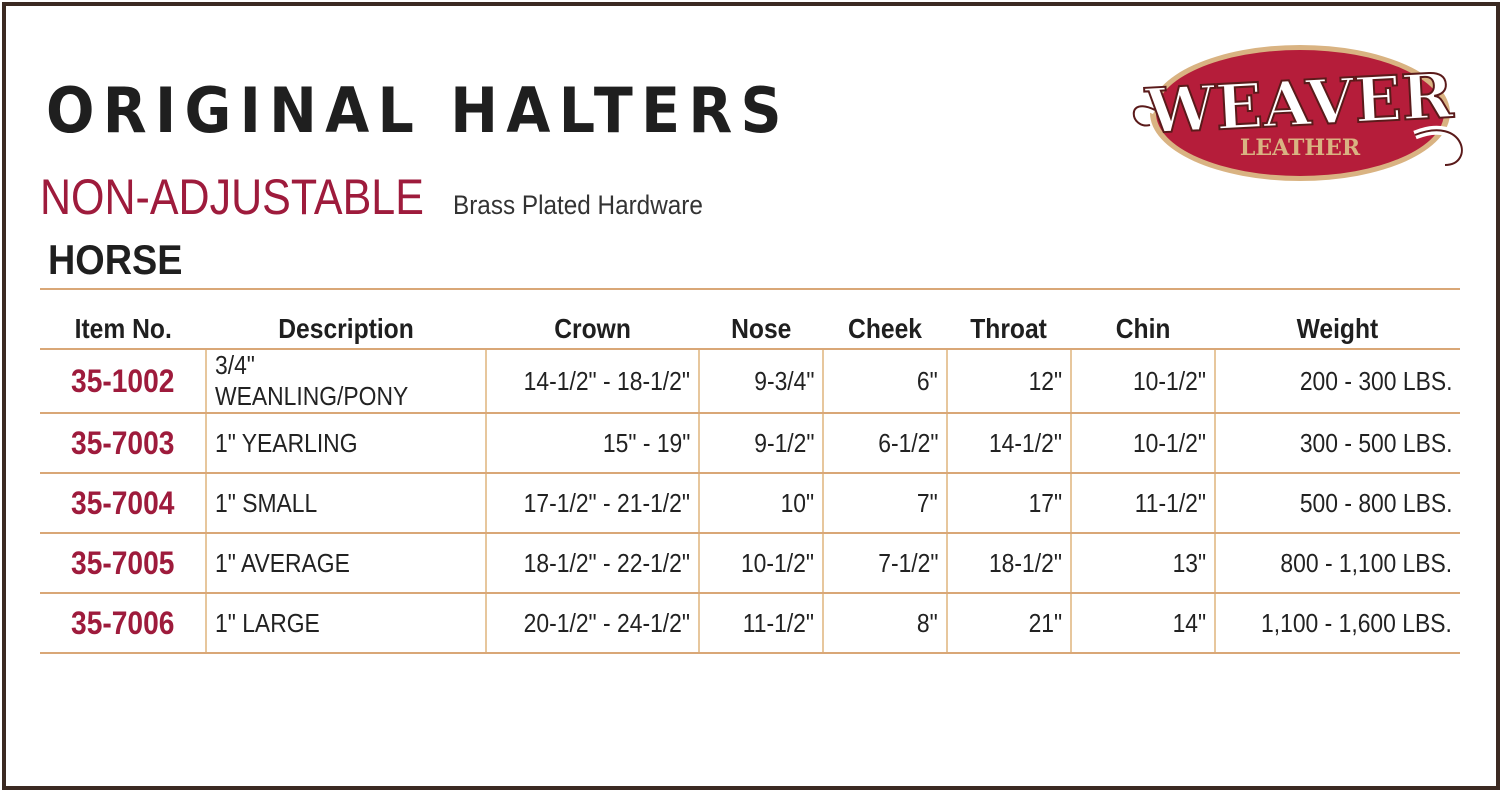 The height and width of the screenshot is (790, 1500). I want to click on hardware-label: Brass Plated Hardware, so click(577, 205).